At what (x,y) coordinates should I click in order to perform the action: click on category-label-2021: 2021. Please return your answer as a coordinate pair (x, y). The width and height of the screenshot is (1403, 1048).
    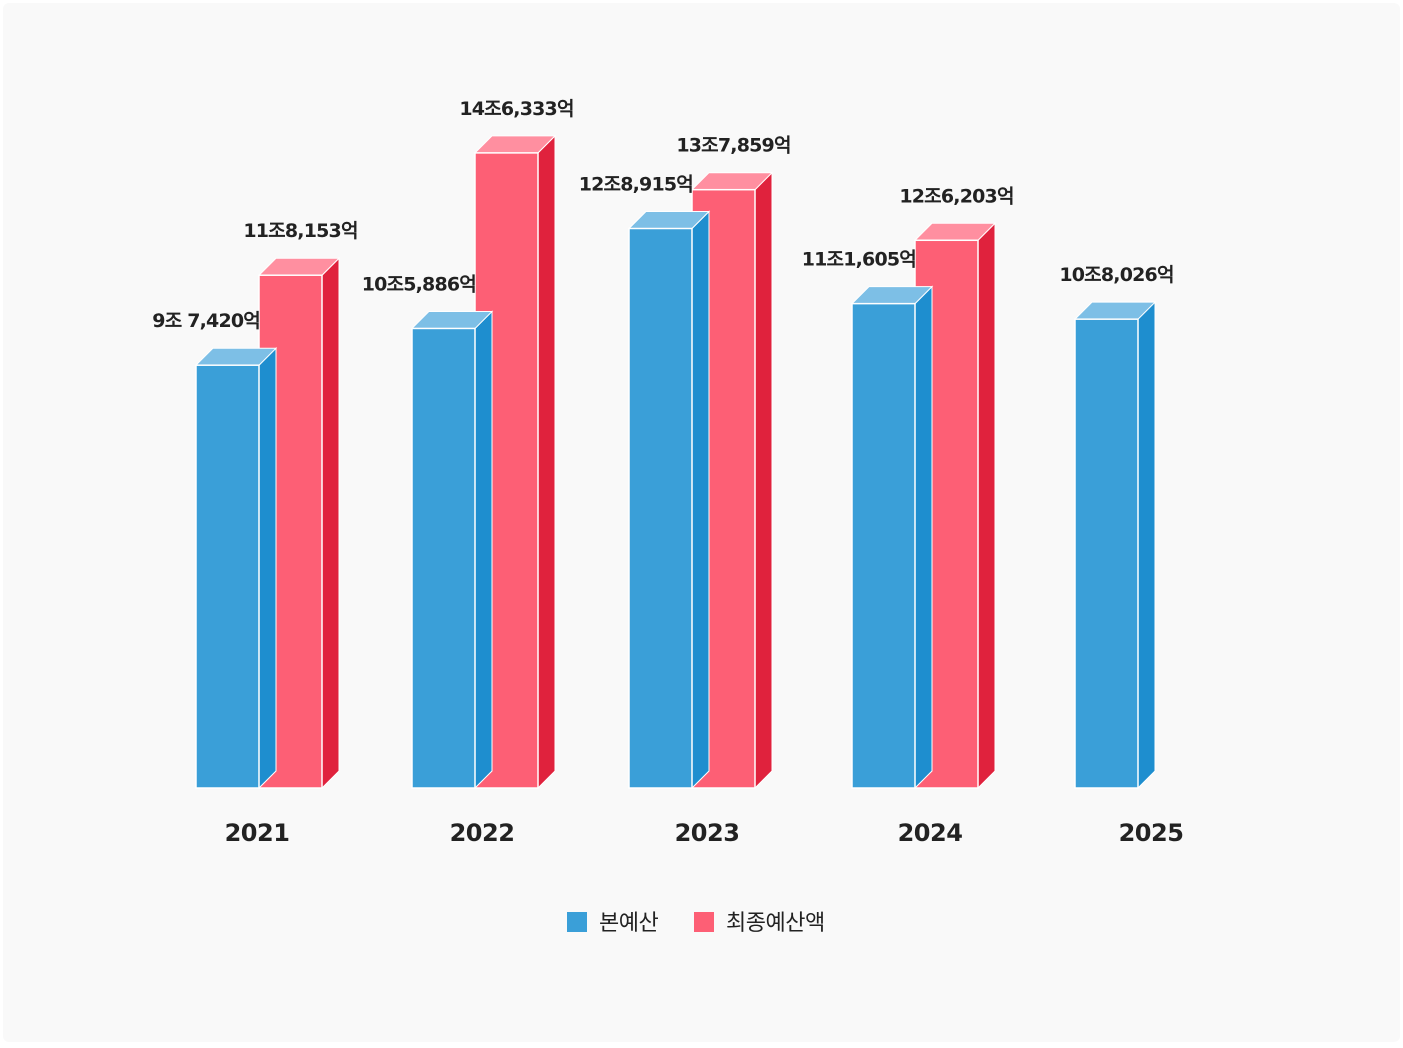
    Looking at the image, I should click on (257, 833).